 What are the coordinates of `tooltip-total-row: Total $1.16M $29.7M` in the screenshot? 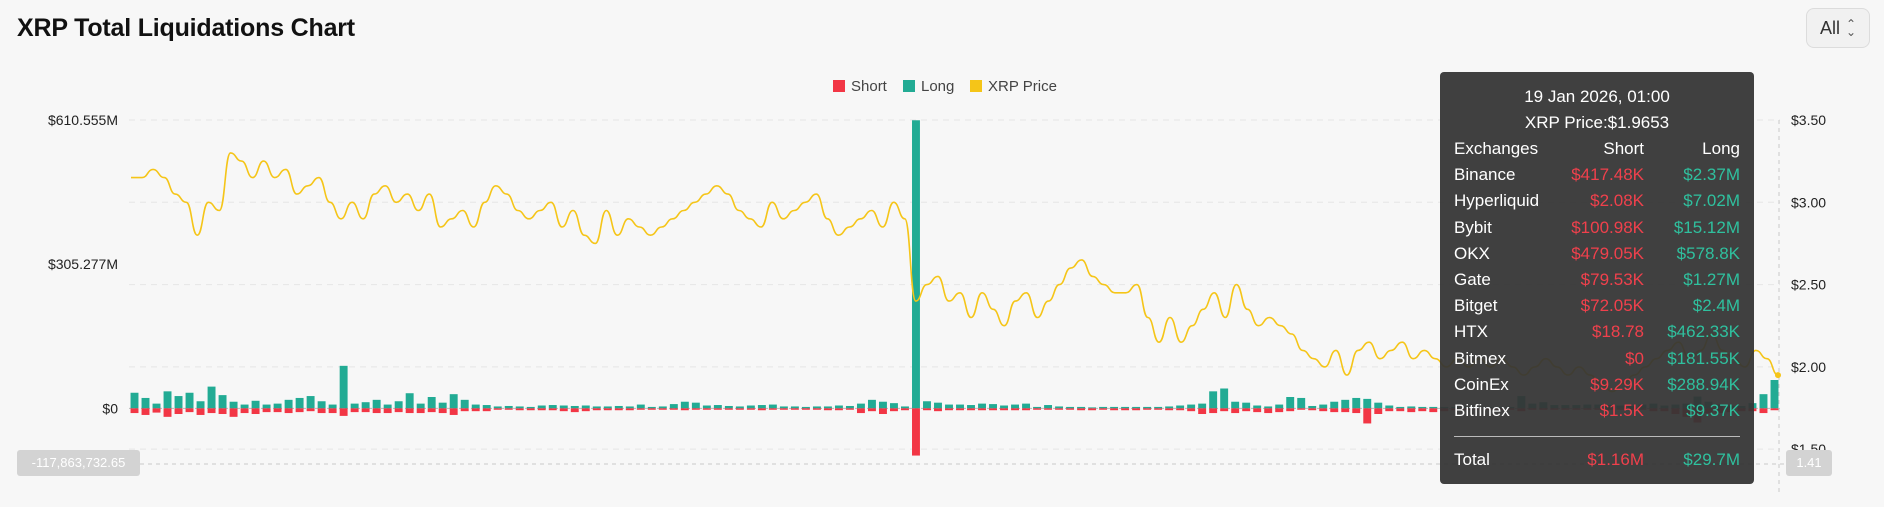 It's located at (1597, 460).